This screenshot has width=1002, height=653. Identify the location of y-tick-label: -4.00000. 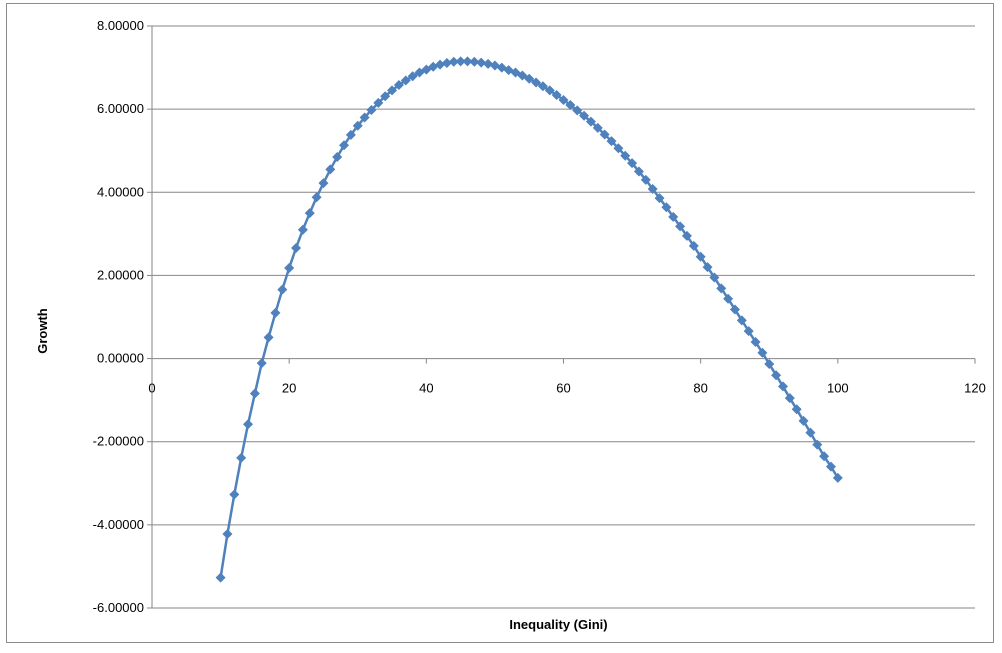
(118, 524).